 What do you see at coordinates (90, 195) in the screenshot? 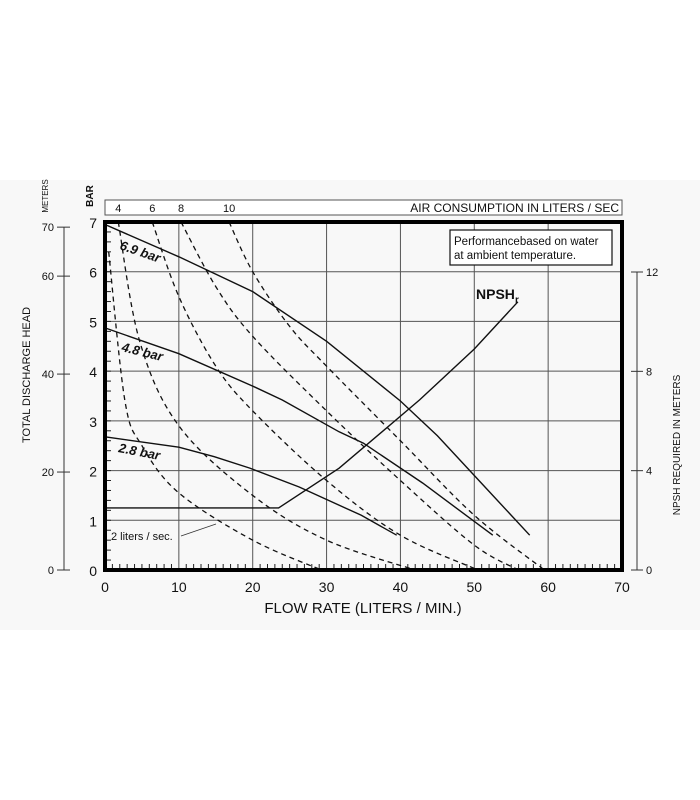
I see `bar-axis-title: BAR` at bounding box center [90, 195].